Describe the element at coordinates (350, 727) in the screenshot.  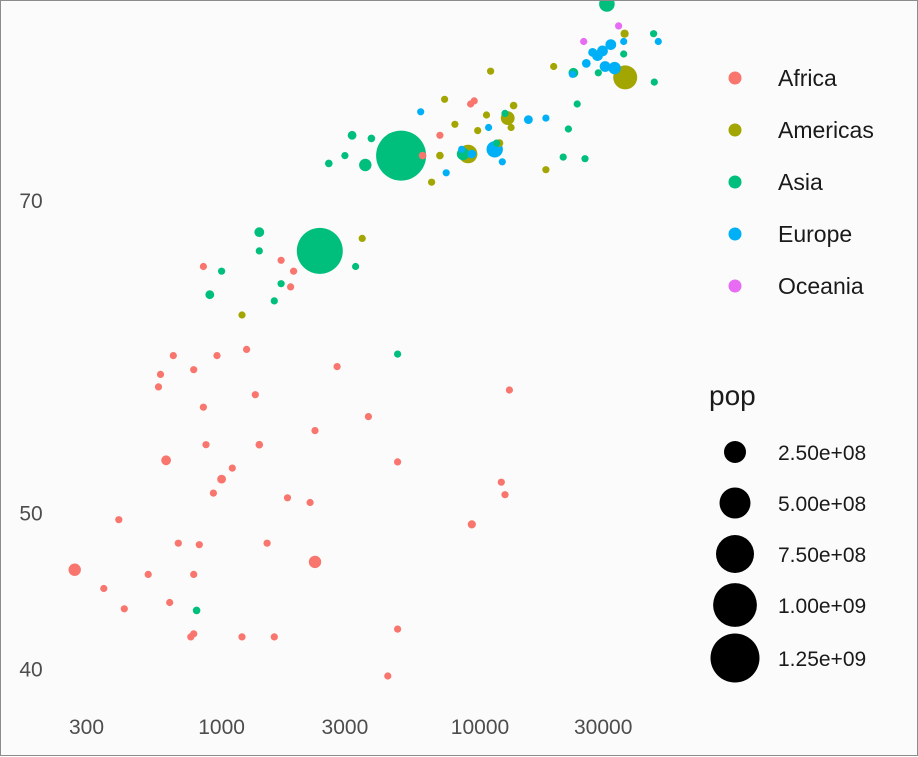
I see `x-axis: 300 1000 3000 10000 30000` at that location.